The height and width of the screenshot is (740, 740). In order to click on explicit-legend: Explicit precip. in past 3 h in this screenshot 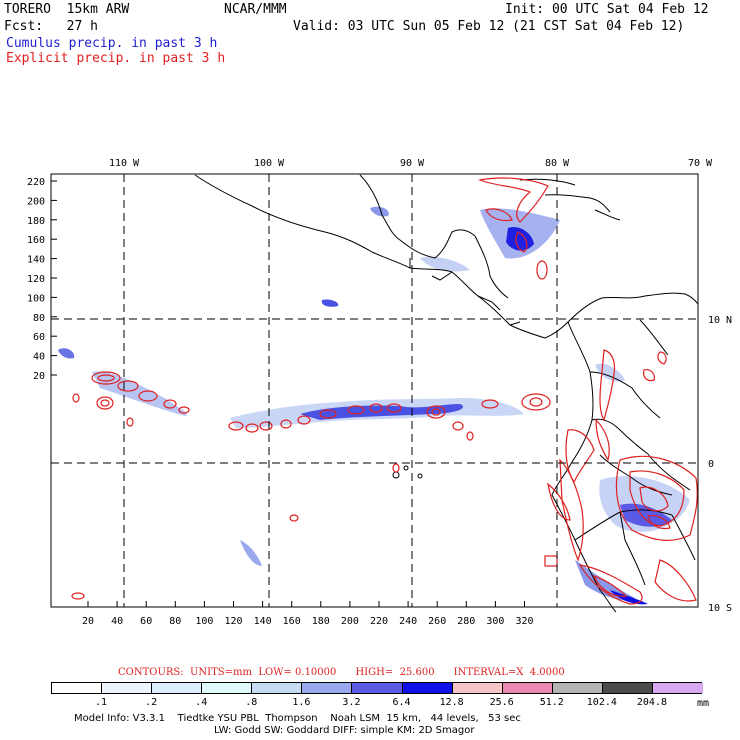, I will do `click(116, 58)`.